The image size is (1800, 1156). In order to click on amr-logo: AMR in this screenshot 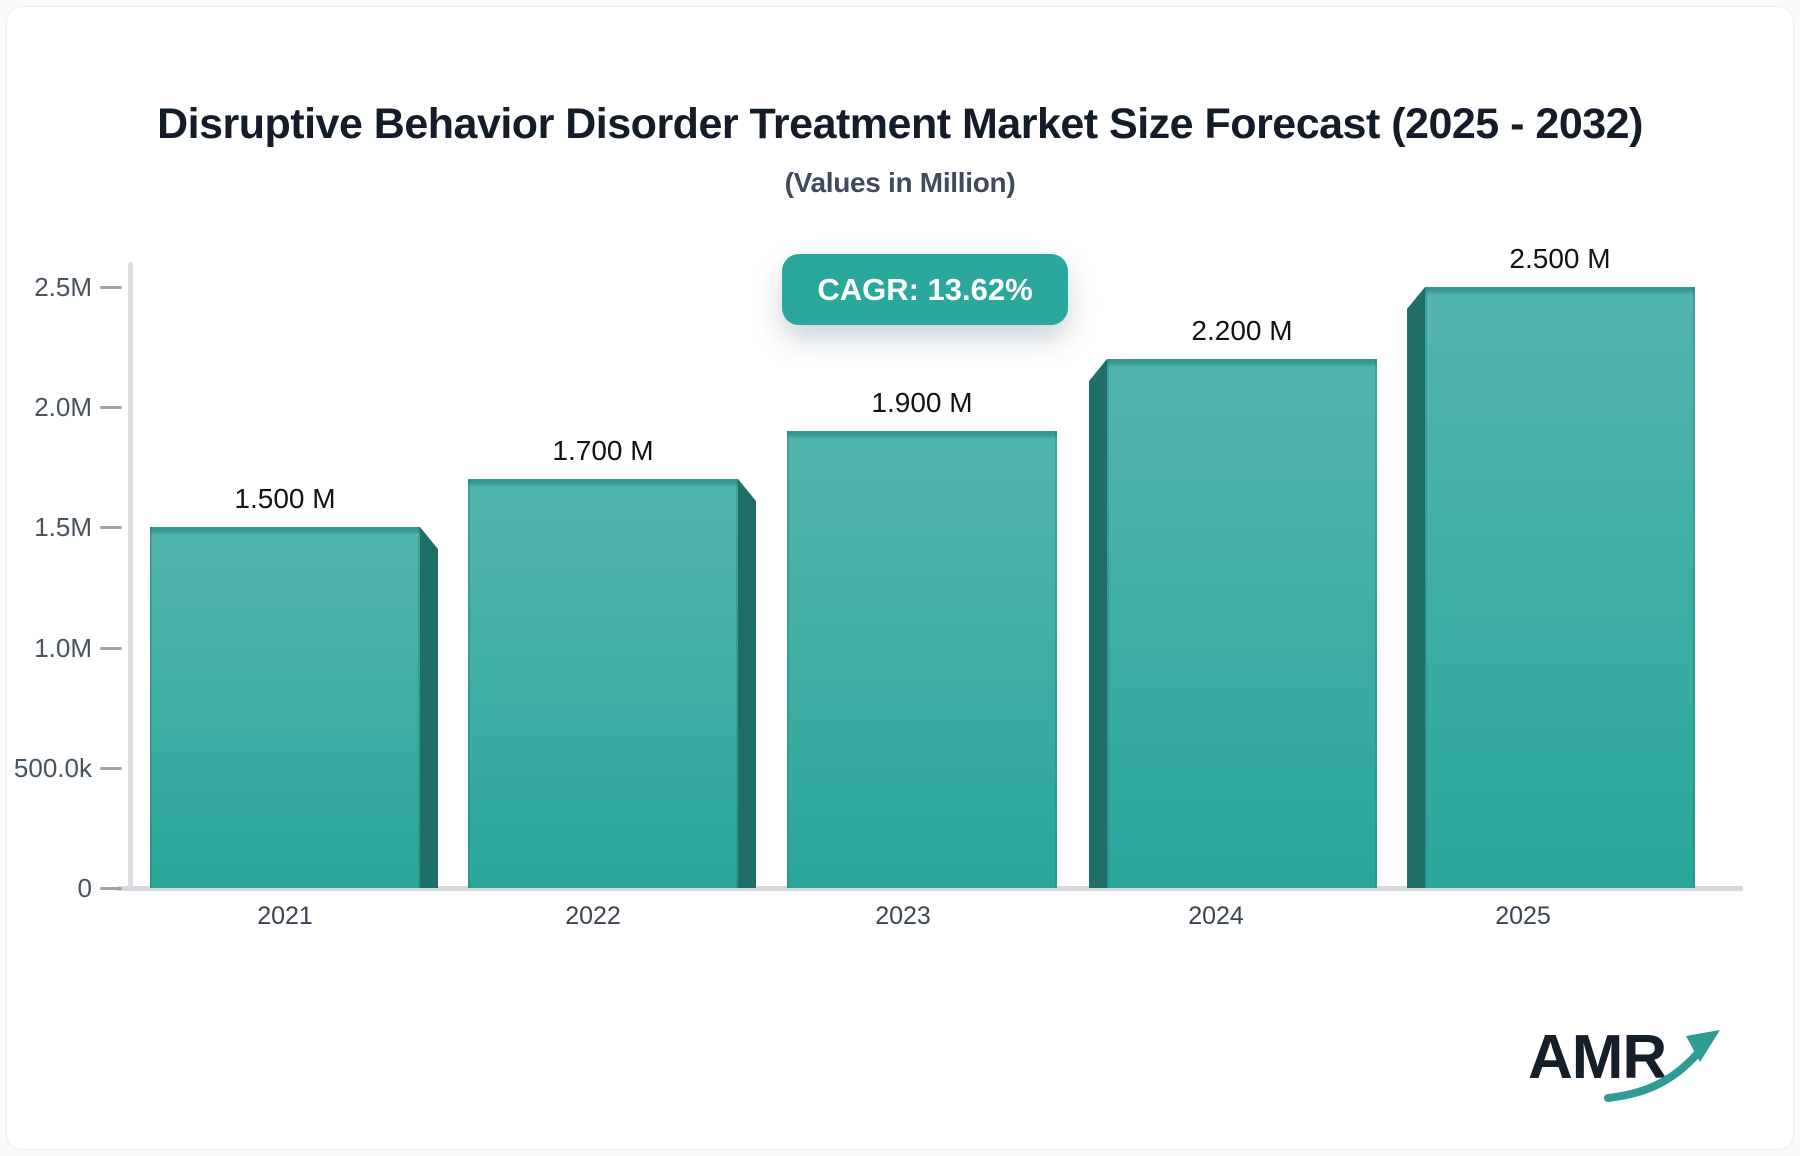, I will do `click(1633, 1067)`.